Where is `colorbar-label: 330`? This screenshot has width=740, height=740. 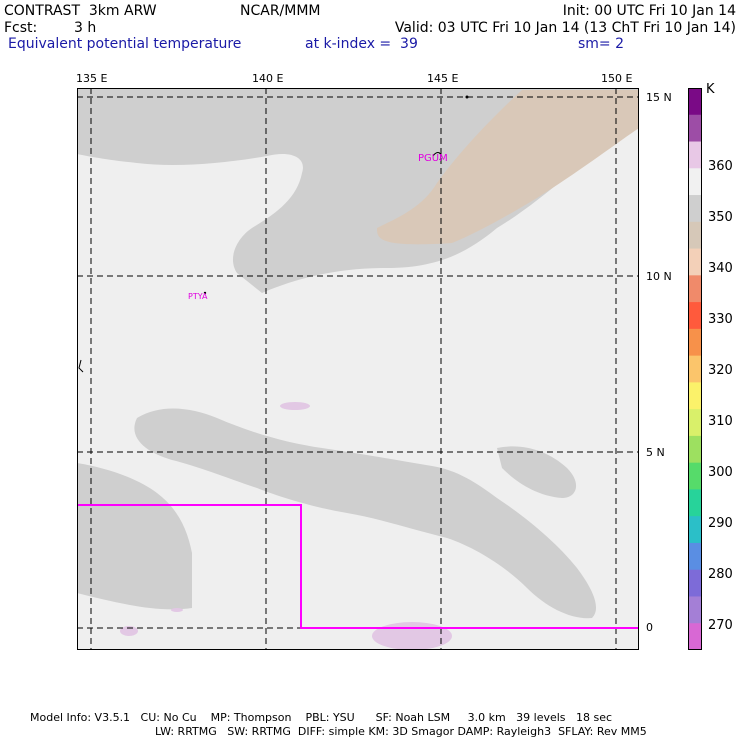
colorbar-label: 330 is located at coordinates (720, 319).